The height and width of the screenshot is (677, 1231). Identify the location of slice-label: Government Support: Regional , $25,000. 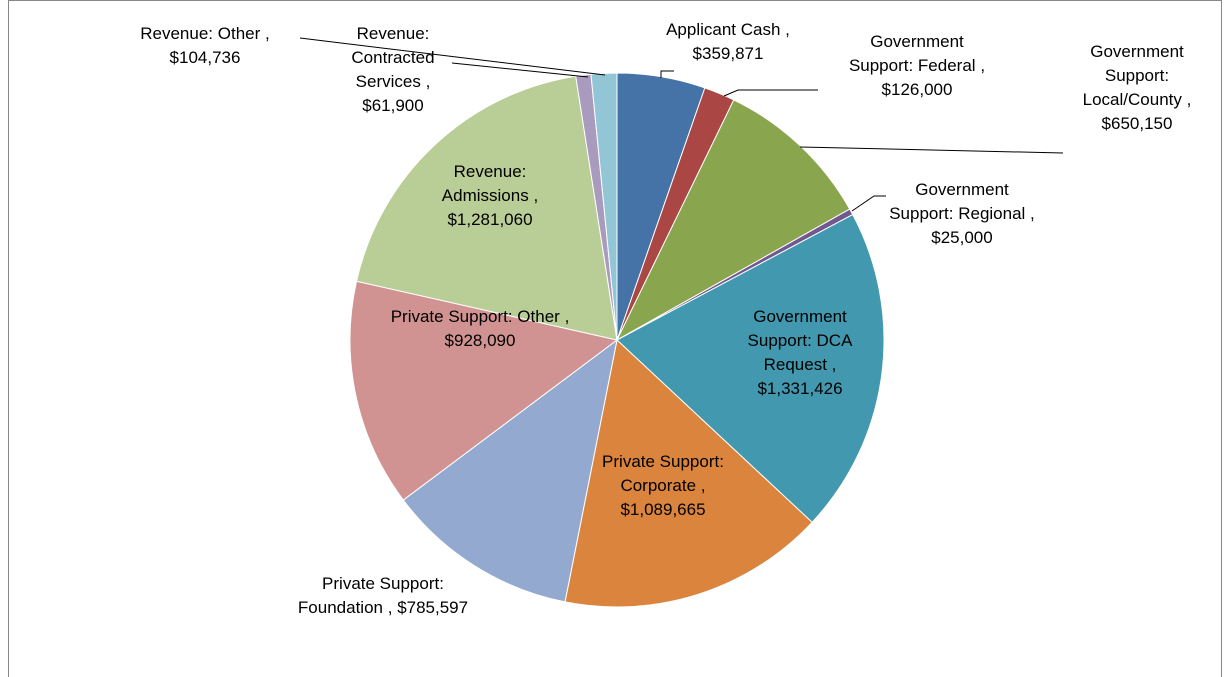
(962, 214).